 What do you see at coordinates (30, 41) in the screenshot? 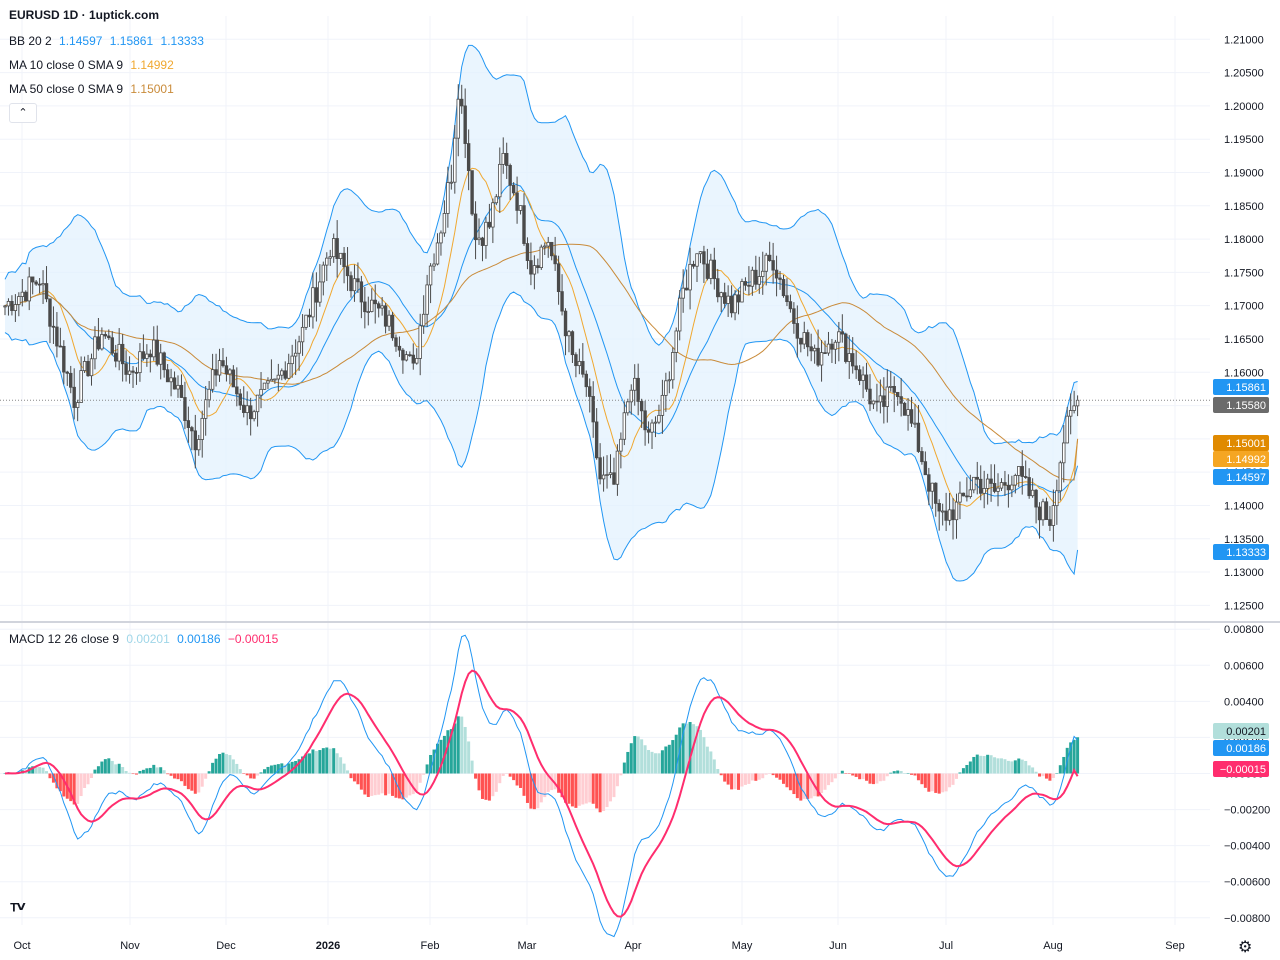
I see `legend-bb-label: BB 20 2` at bounding box center [30, 41].